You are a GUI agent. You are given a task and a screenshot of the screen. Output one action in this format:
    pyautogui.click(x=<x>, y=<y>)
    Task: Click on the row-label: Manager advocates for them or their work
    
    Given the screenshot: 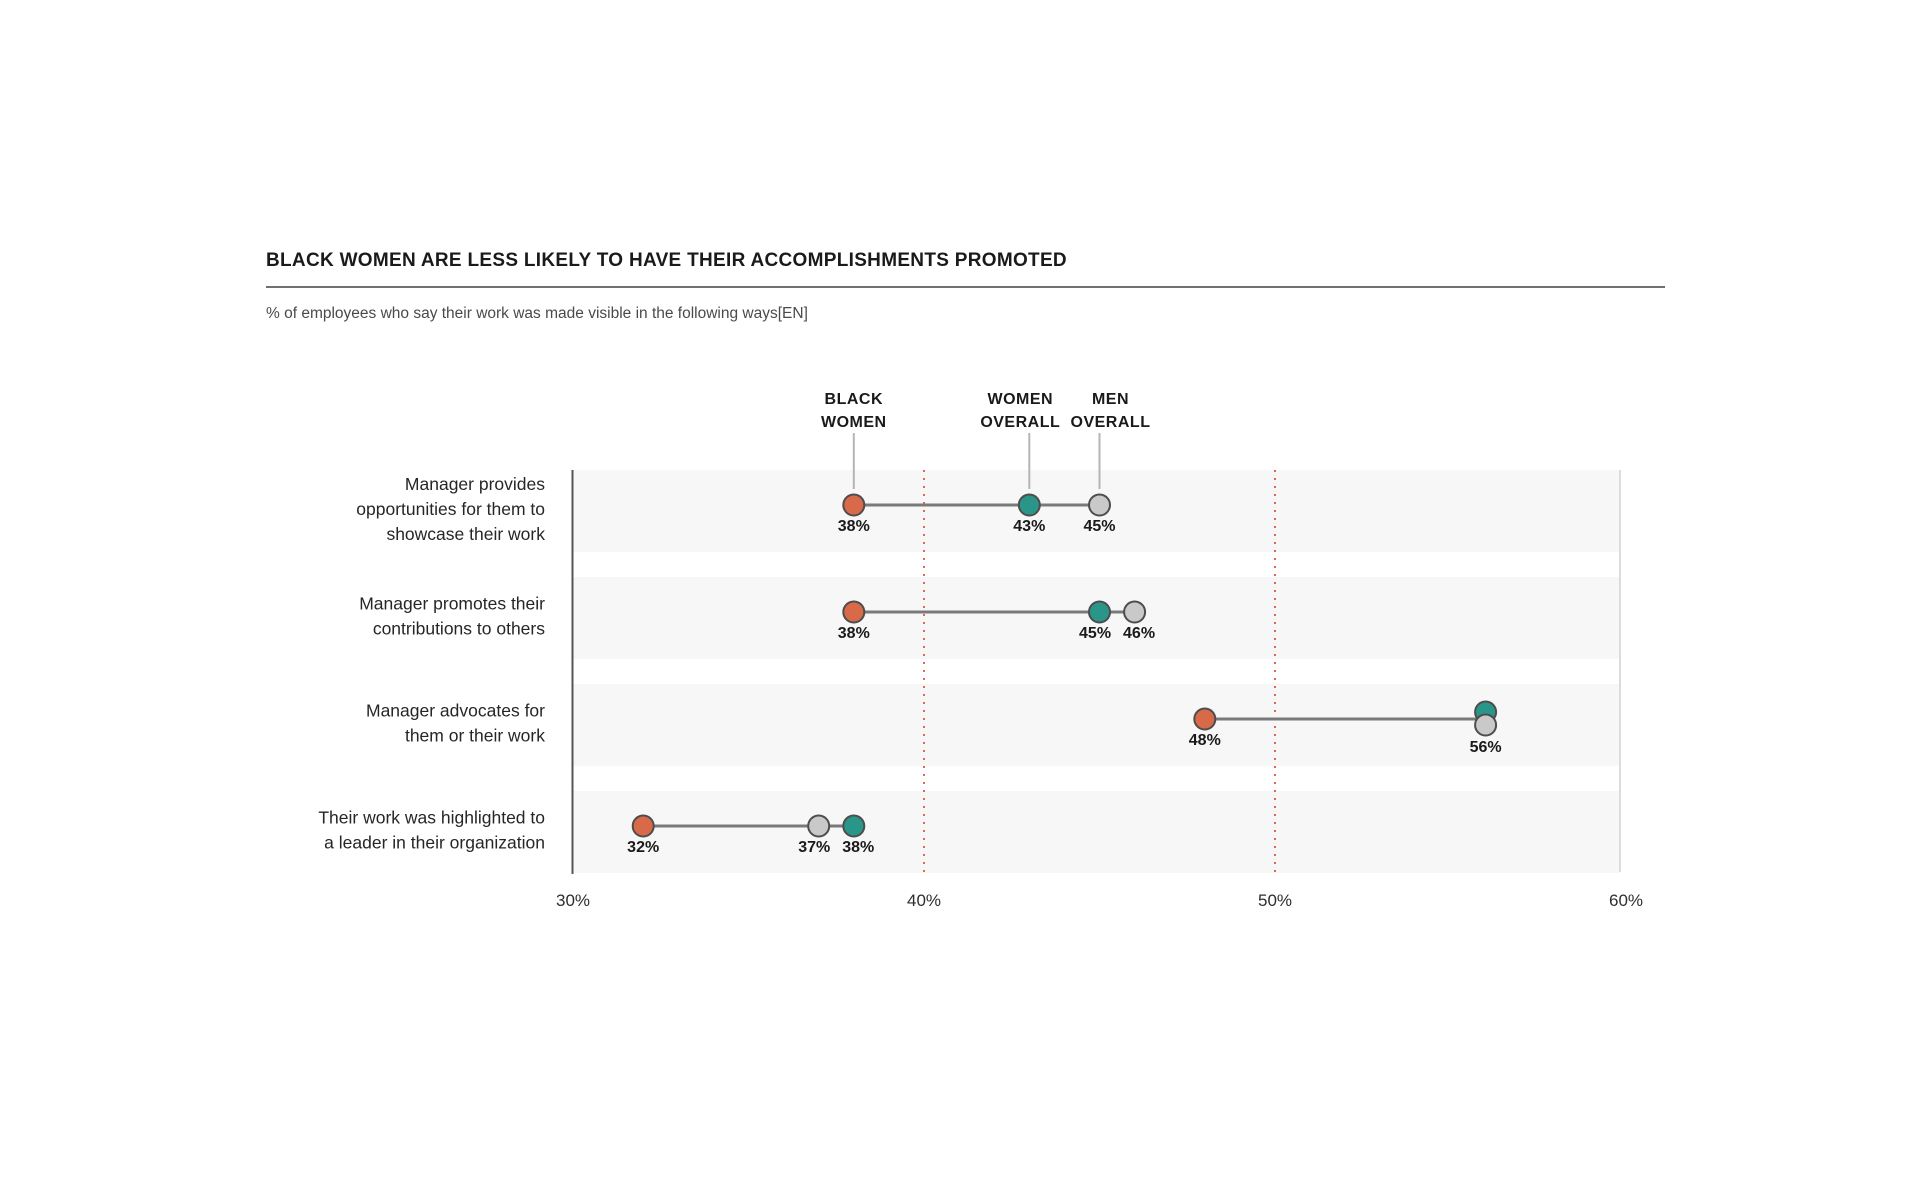 What is the action you would take?
    pyautogui.click(x=455, y=723)
    